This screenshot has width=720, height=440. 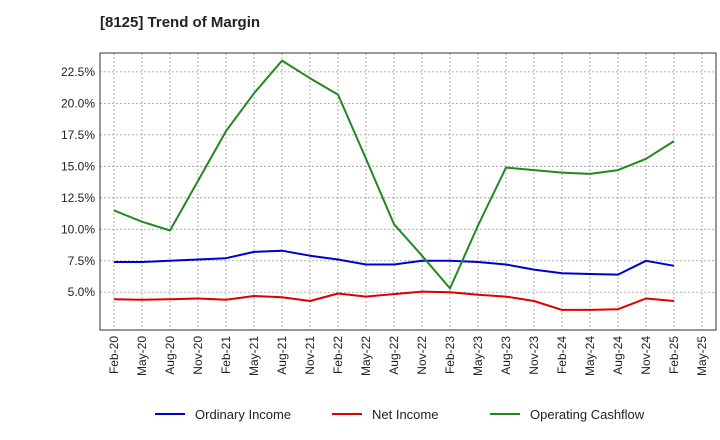 What do you see at coordinates (338, 355) in the screenshot?
I see `x-tick-label: Feb-22` at bounding box center [338, 355].